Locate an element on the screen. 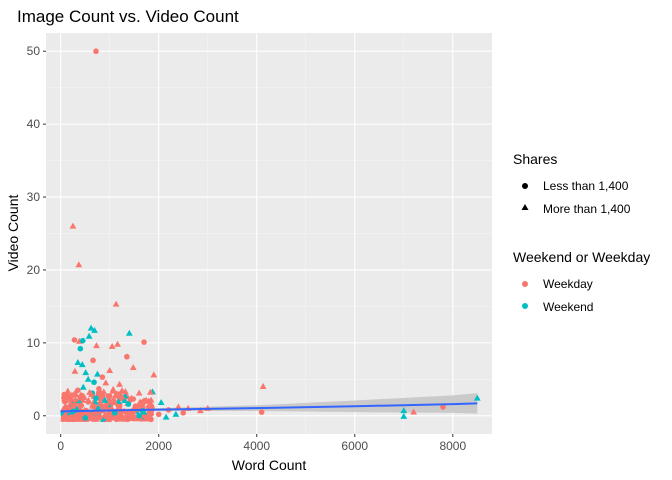 The height and width of the screenshot is (480, 672). x-axis-ticks: 0 2000 4000 6000 8000 is located at coordinates (261, 443).